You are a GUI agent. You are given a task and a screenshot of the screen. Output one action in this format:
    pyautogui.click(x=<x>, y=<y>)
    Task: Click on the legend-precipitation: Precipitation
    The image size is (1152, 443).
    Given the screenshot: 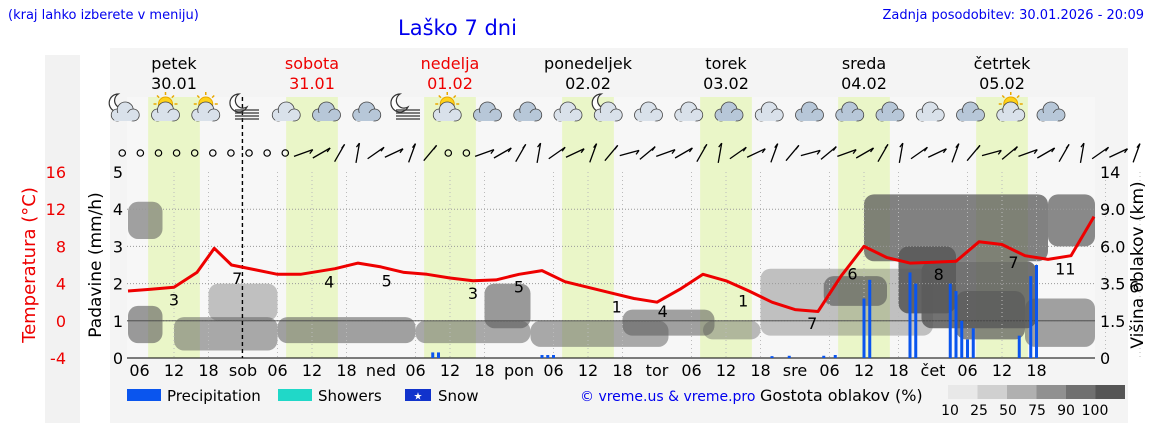 What is the action you would take?
    pyautogui.click(x=214, y=396)
    